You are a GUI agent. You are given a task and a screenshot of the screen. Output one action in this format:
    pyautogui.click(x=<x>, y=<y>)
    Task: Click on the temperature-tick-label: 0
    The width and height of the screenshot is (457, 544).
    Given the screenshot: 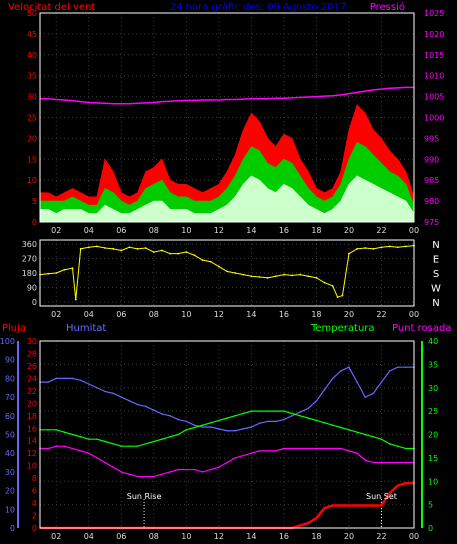 What is the action you would take?
    pyautogui.click(x=430, y=528)
    